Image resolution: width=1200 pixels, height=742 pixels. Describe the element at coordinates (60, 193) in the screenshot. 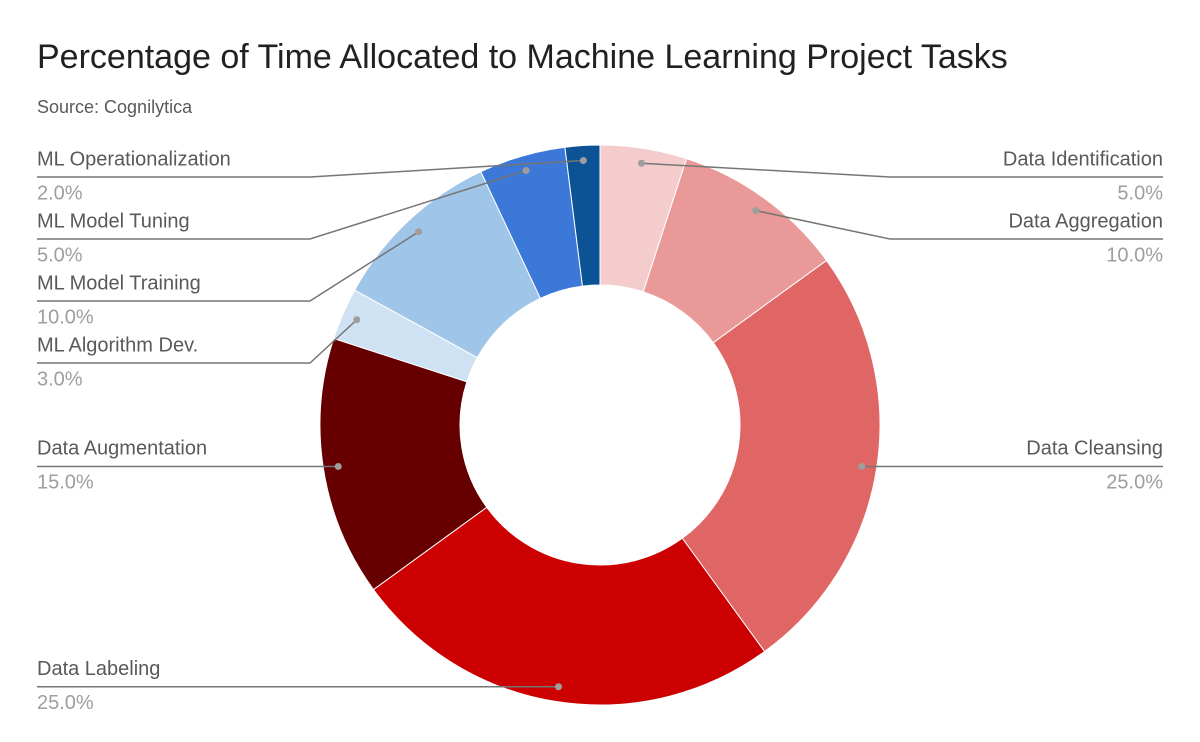

I see `value-label: 2.0%` at that location.